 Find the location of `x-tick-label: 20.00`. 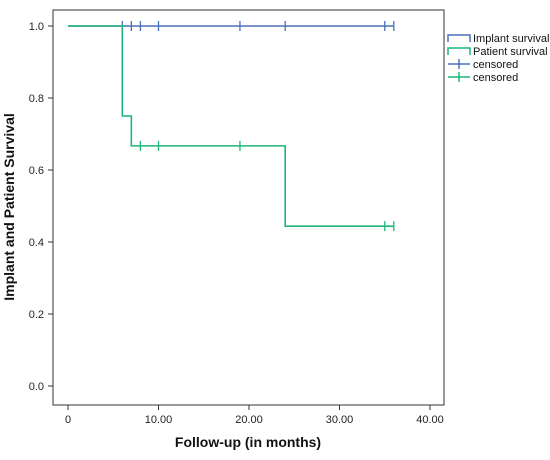

x-tick-label: 20.00 is located at coordinates (249, 420).